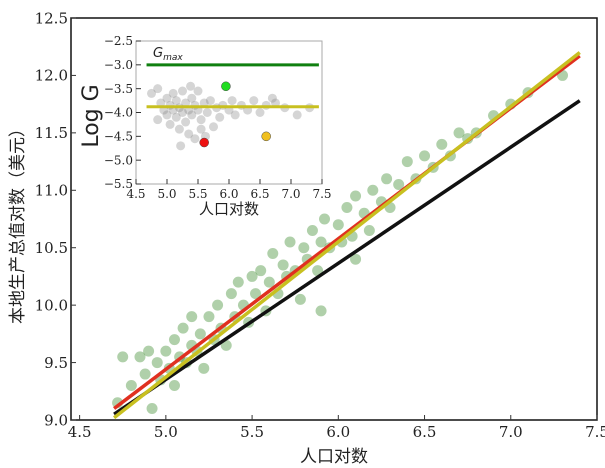 Image resolution: width=605 pixels, height=468 pixels. What do you see at coordinates (118, 184) in the screenshot?
I see `y-tick-label: −5.5` at bounding box center [118, 184].